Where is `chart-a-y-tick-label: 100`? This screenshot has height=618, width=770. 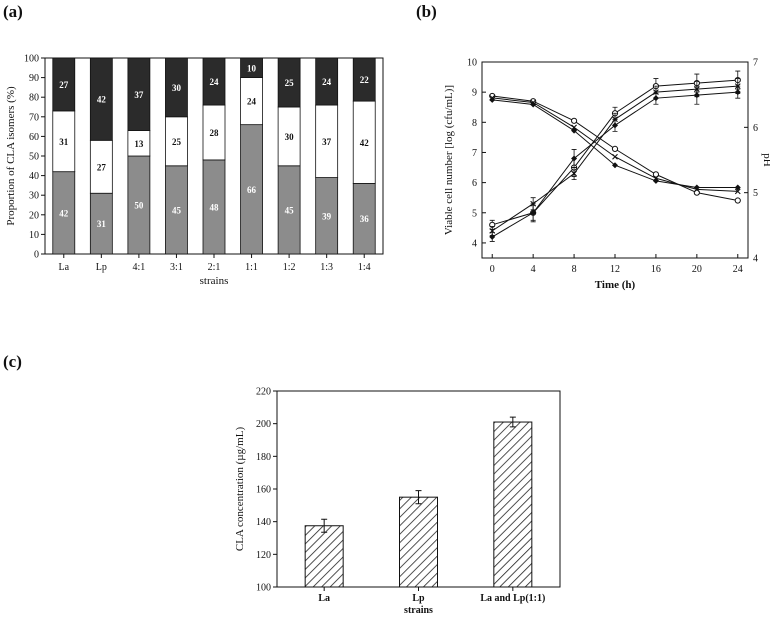 chart-a-y-tick-label: 100 is located at coordinates (31, 59).